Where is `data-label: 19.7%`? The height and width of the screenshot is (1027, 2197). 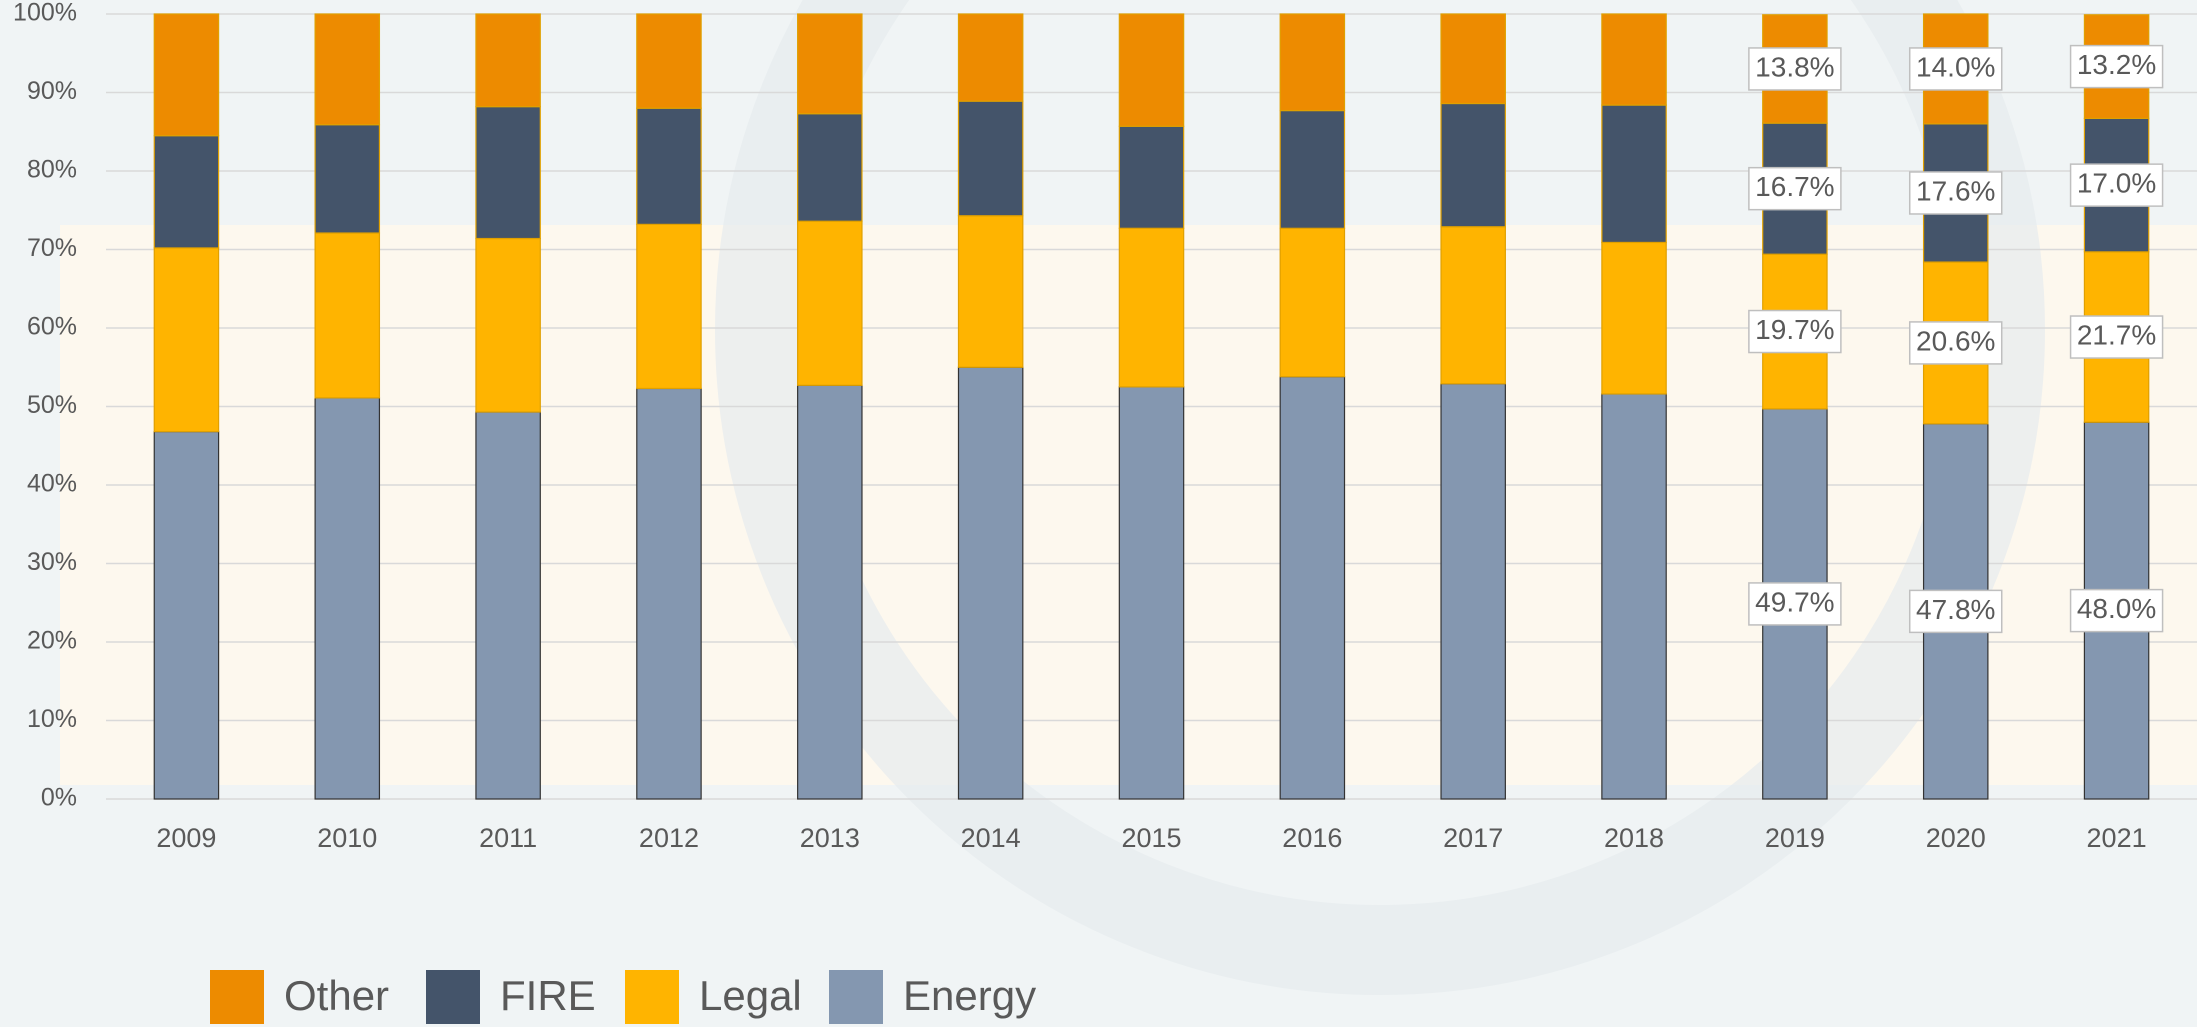
data-label: 19.7% is located at coordinates (1794, 329).